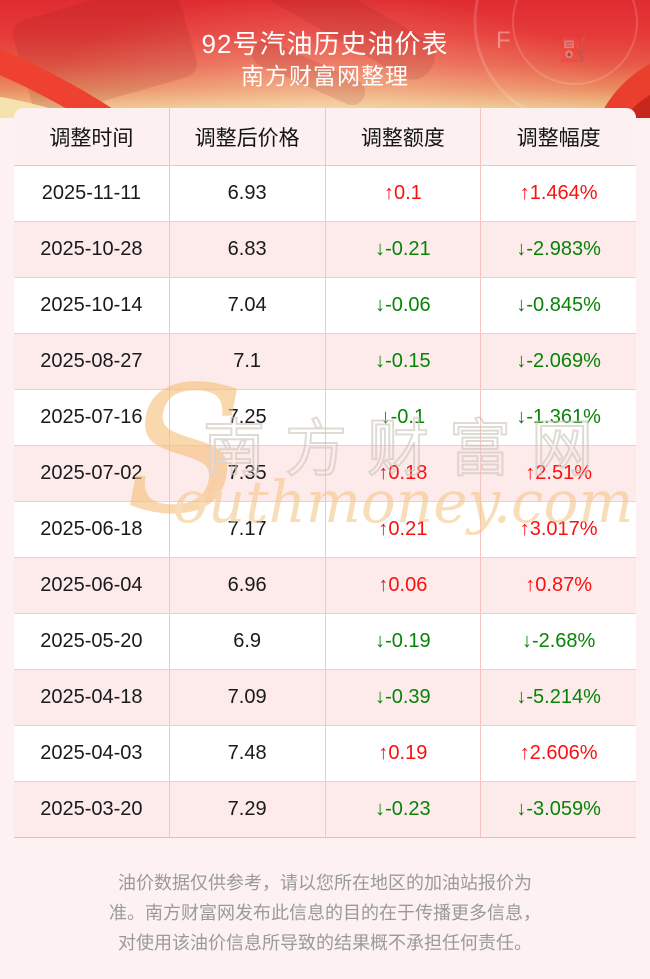  Describe the element at coordinates (404, 753) in the screenshot. I see `change-amount-cell: ↑0.19` at that location.